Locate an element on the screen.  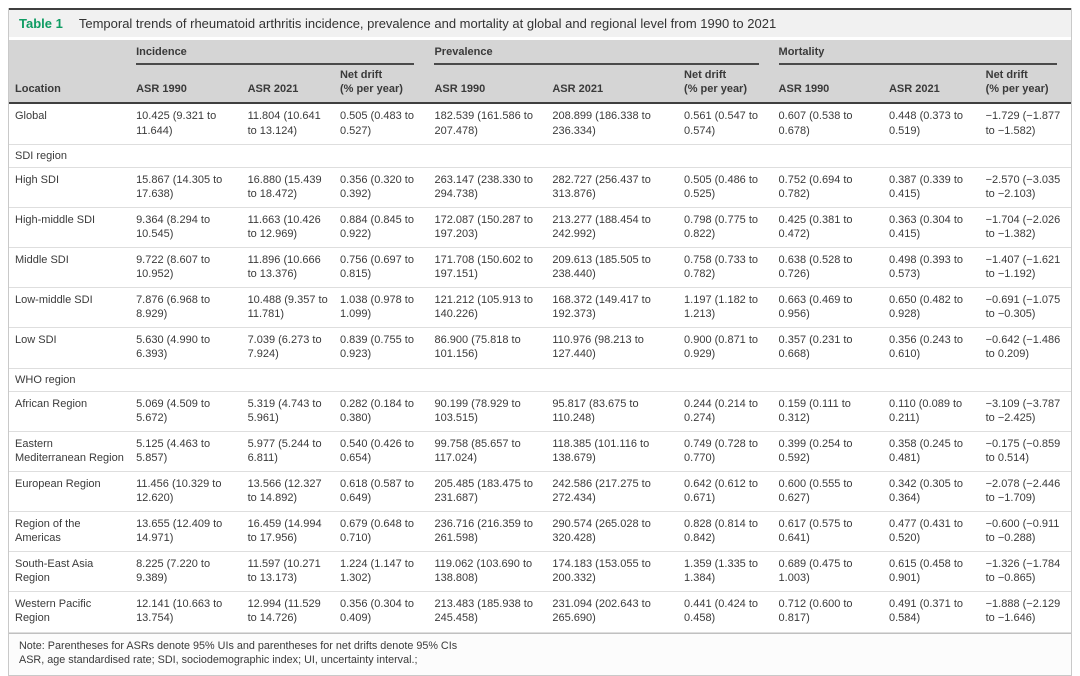
prevalence-asr_2021-cell: 95.817 (83.675 to 110.248) is located at coordinates (612, 411).